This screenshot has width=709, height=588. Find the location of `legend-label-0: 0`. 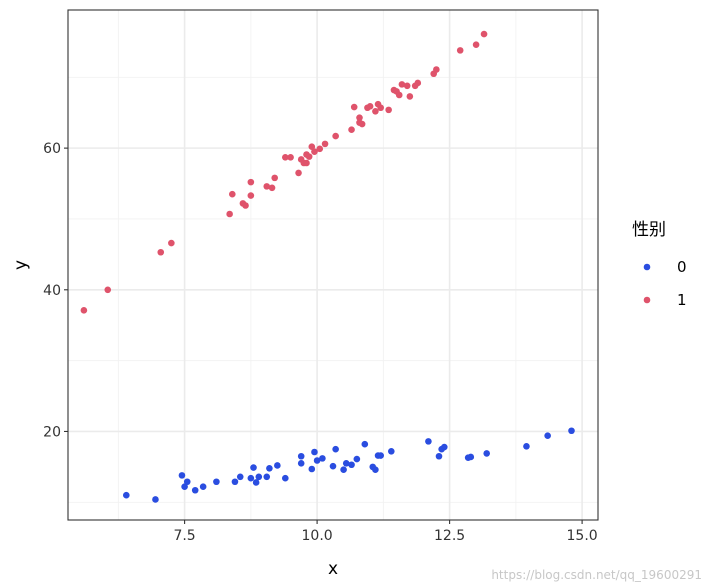

legend-label-0: 0 is located at coordinates (682, 267).